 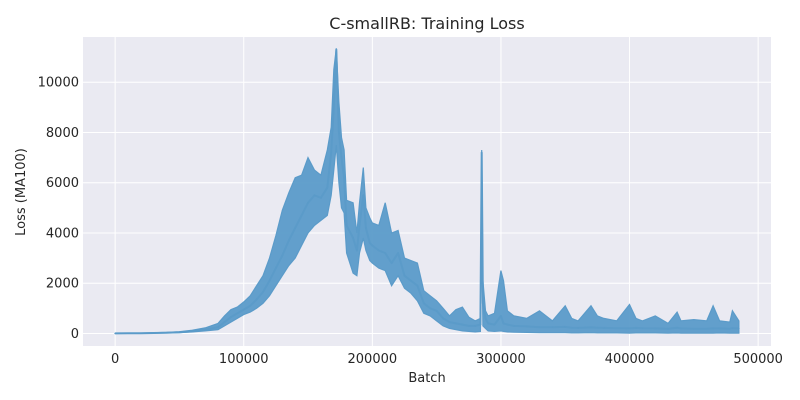 I want to click on x-axis-label: Batch, so click(x=426, y=378).